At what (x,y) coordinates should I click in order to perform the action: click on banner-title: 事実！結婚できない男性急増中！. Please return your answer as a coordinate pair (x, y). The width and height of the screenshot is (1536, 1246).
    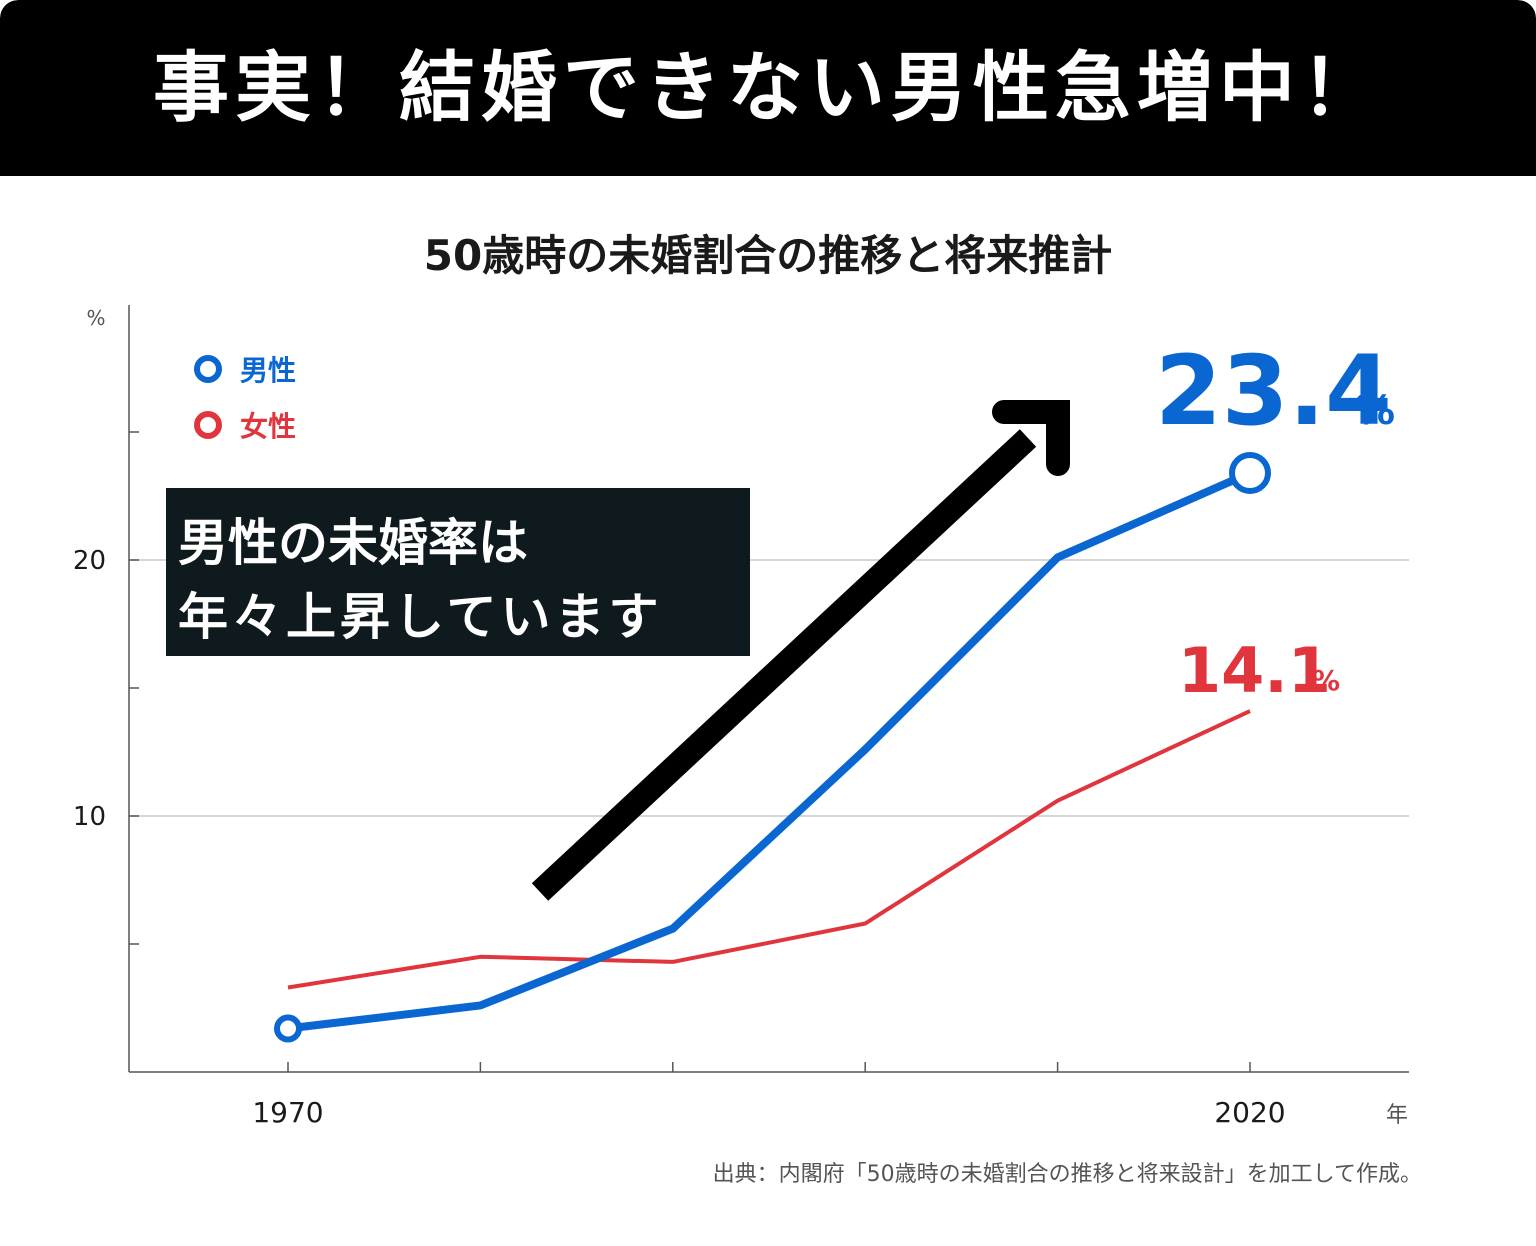
    Looking at the image, I should click on (768, 87).